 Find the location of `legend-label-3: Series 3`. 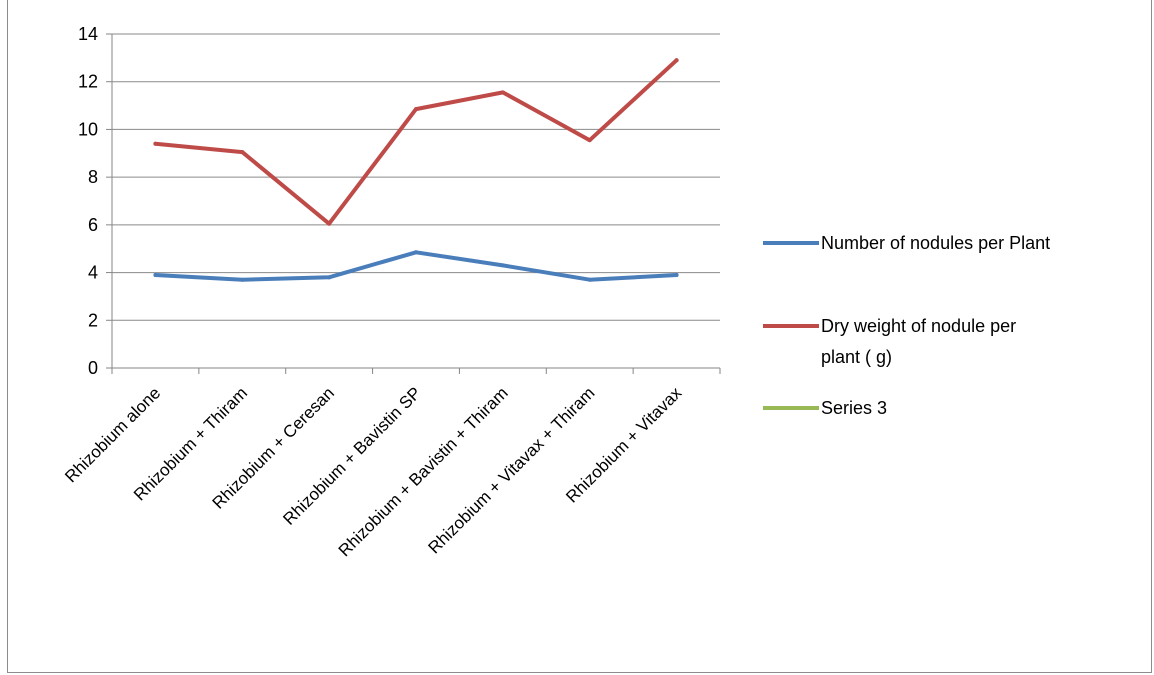

legend-label-3: Series 3 is located at coordinates (854, 408).